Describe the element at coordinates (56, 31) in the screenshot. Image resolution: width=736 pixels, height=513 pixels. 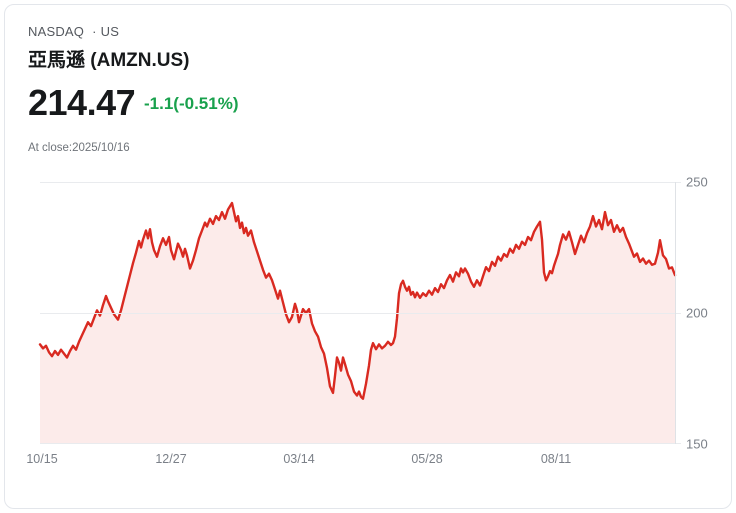
I see `exchange-label: NASDAQ` at that location.